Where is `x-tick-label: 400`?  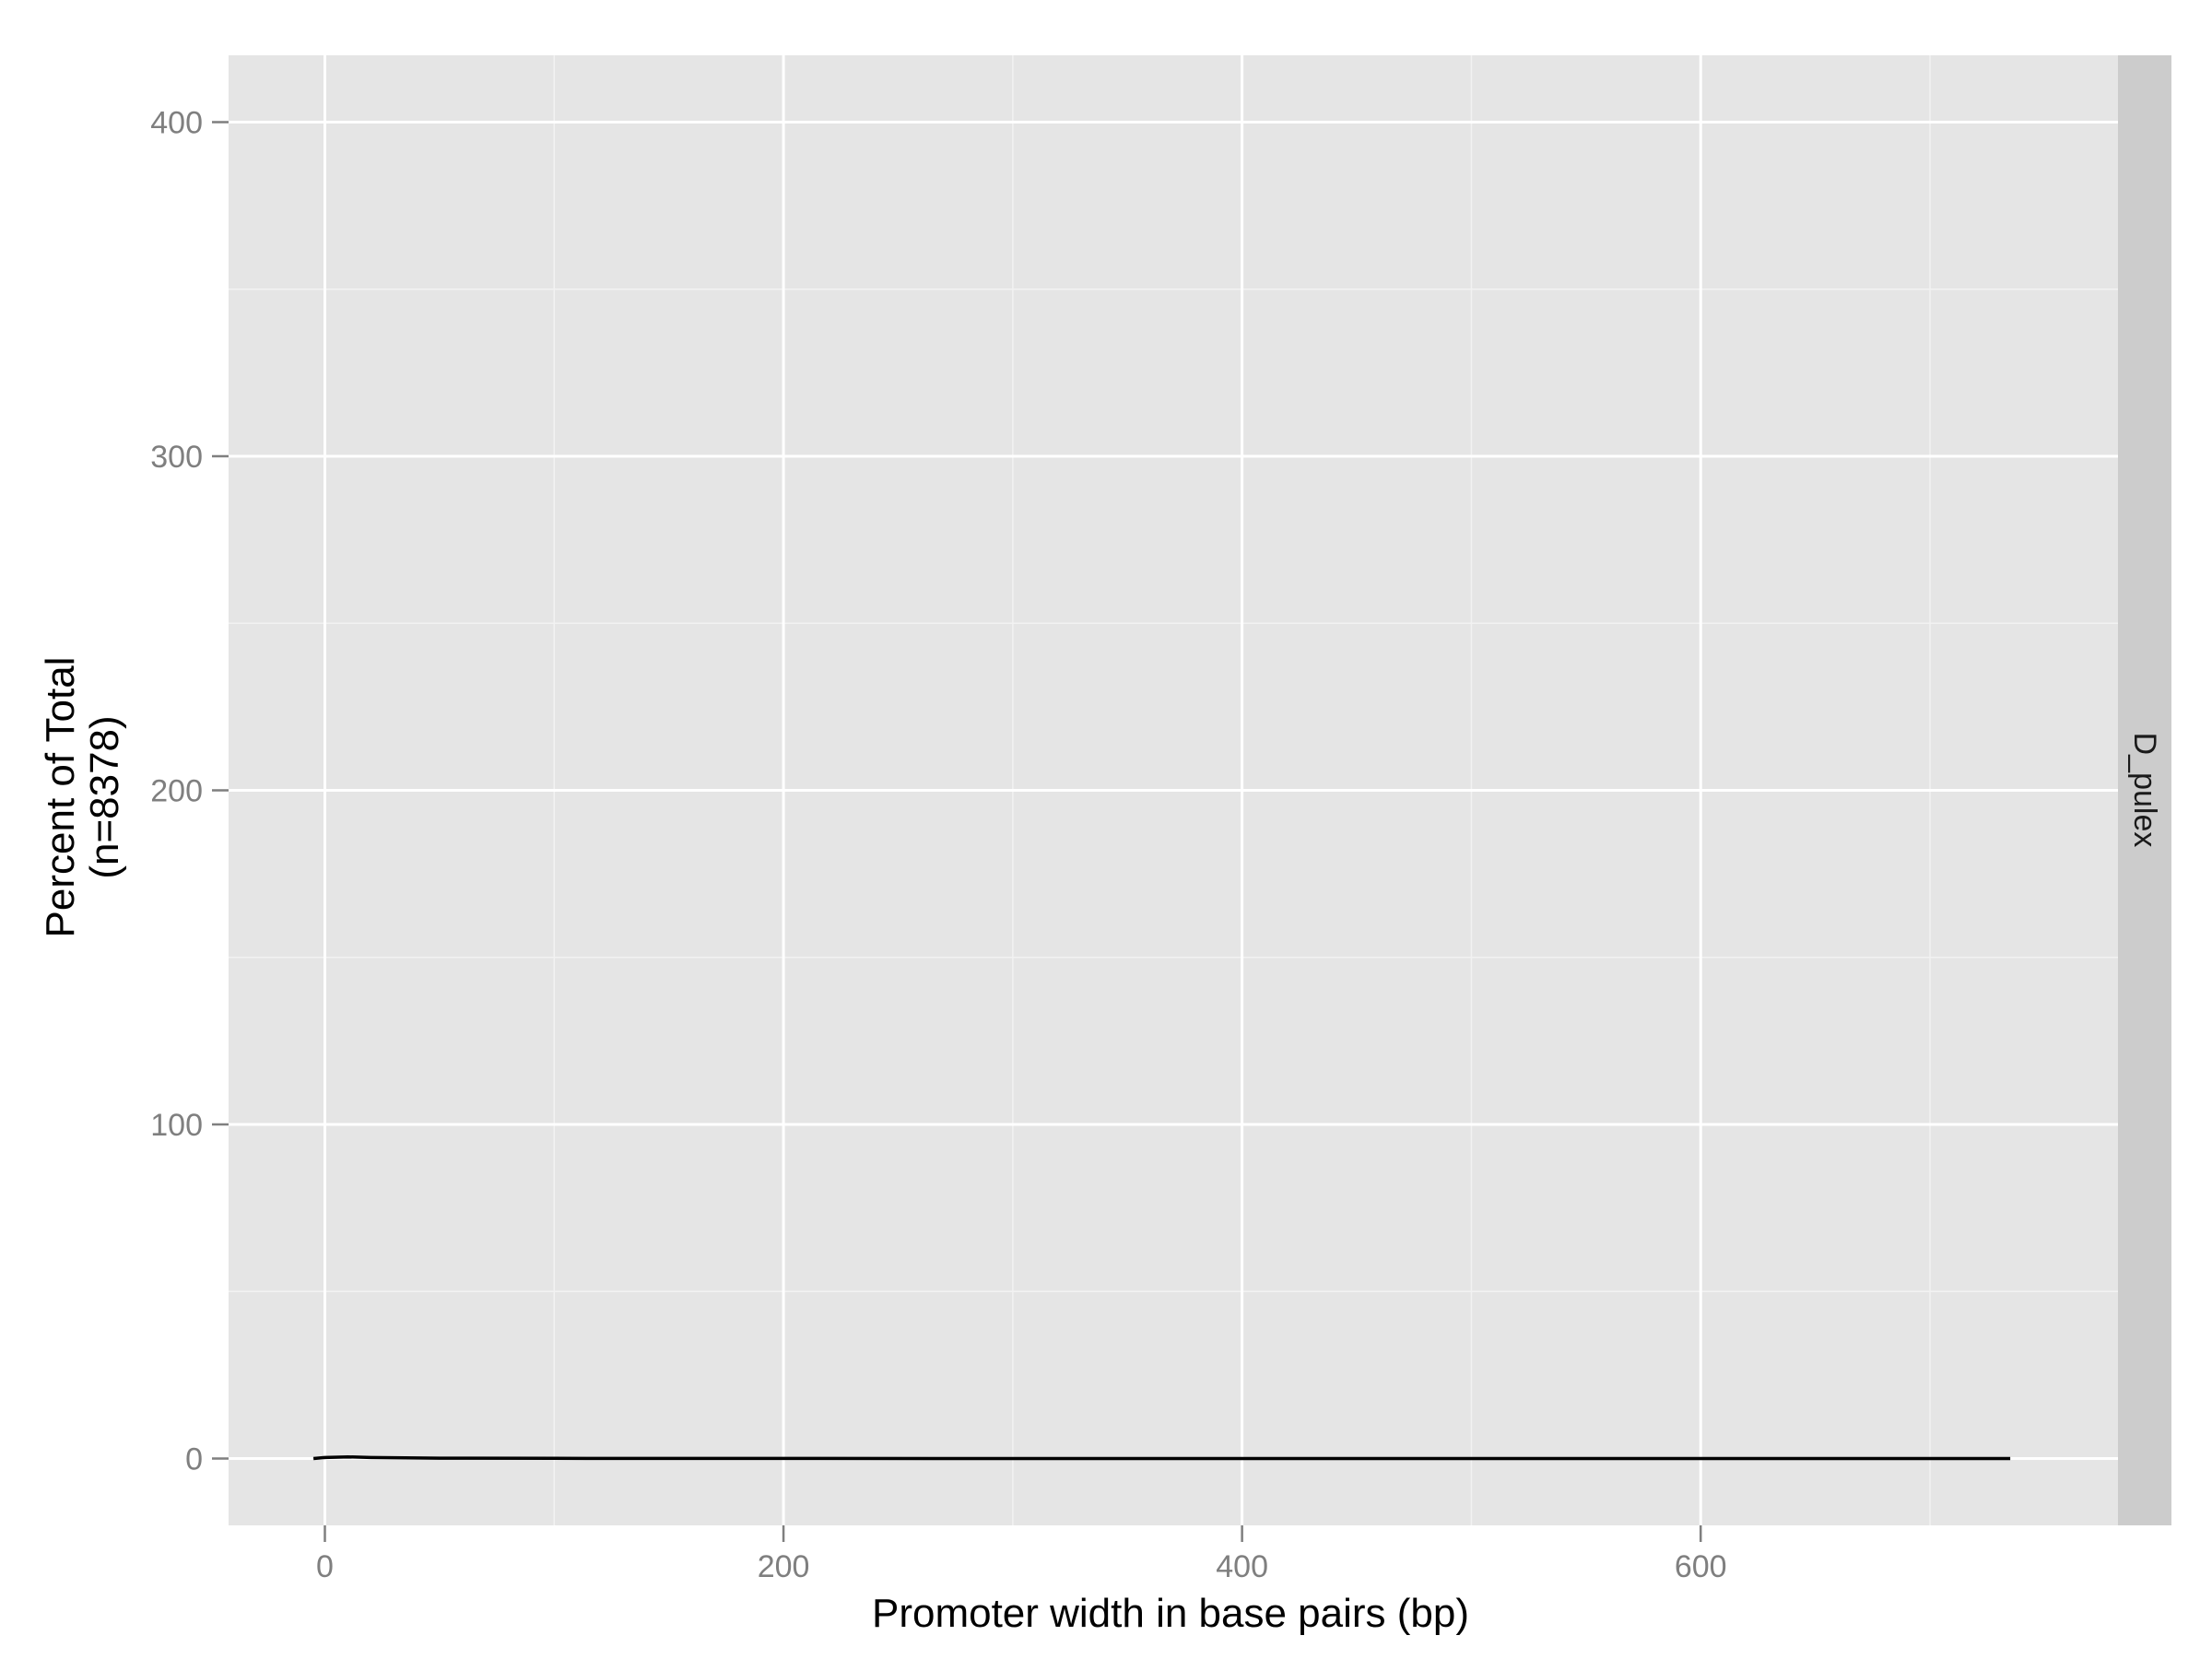
x-tick-label: 400 is located at coordinates (1242, 1566).